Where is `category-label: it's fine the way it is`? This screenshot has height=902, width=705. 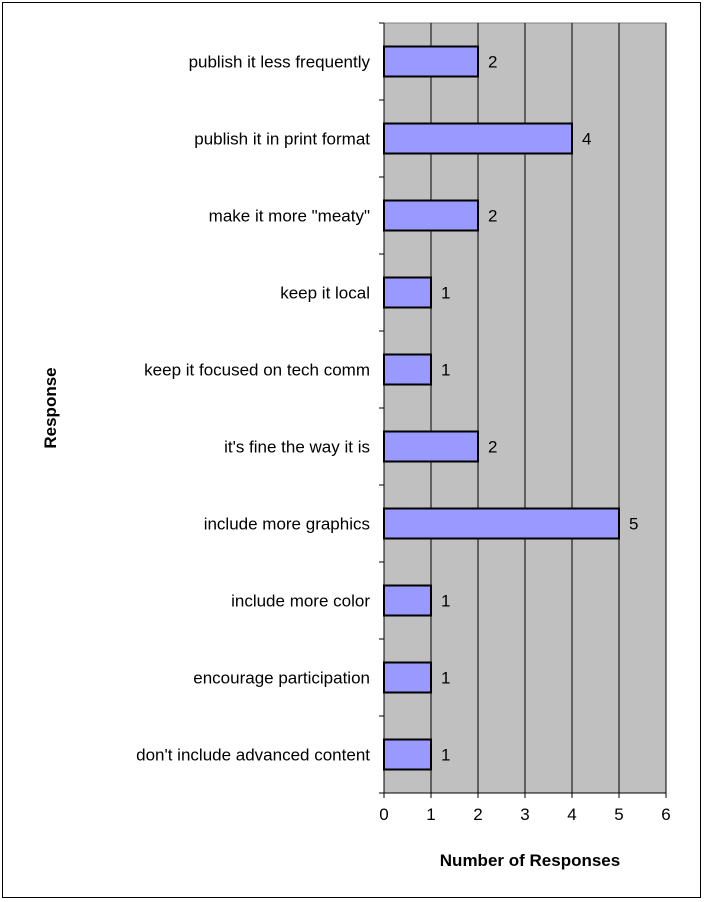 category-label: it's fine the way it is is located at coordinates (297, 447).